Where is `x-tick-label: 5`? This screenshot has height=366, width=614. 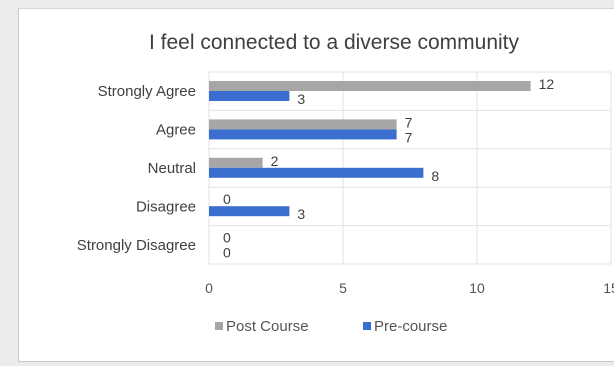 x-tick-label: 5 is located at coordinates (343, 288).